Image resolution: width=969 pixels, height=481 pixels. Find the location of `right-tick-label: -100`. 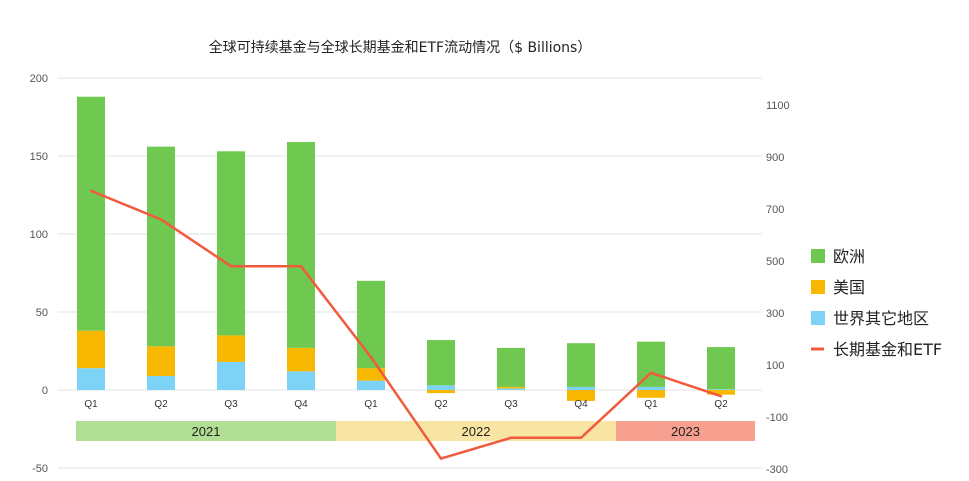

right-tick-label: -100 is located at coordinates (777, 418).